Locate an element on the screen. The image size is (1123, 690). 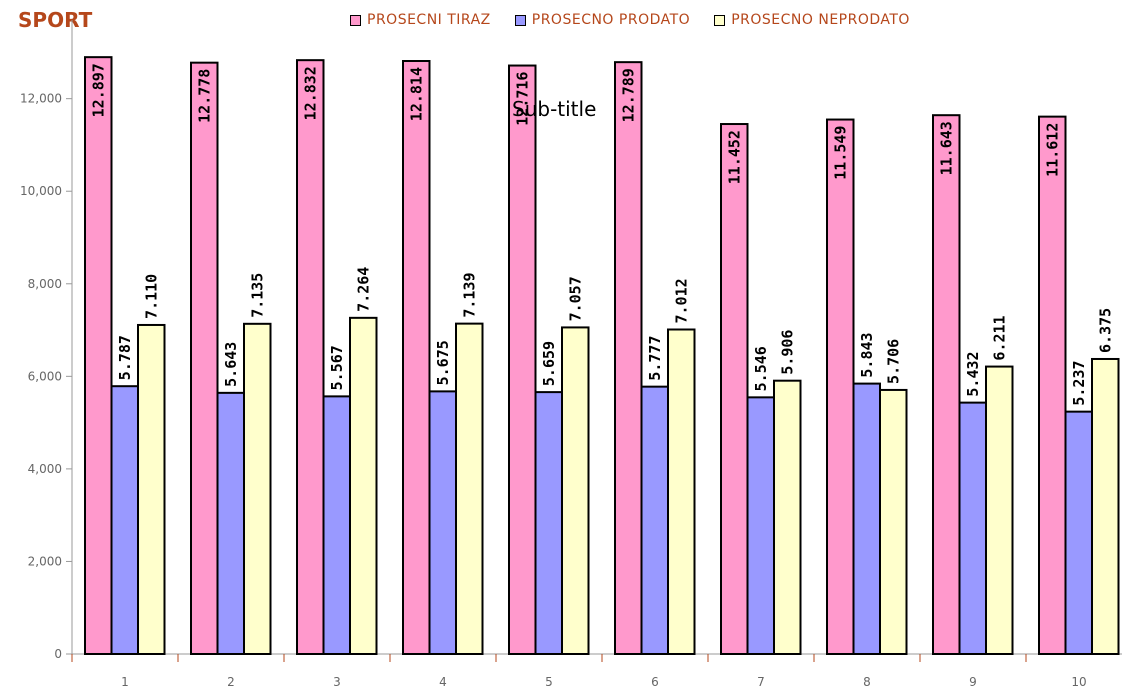
legend-item-prosecno-prodato: PROSECNO PRODATO is located at coordinates (602, 20).